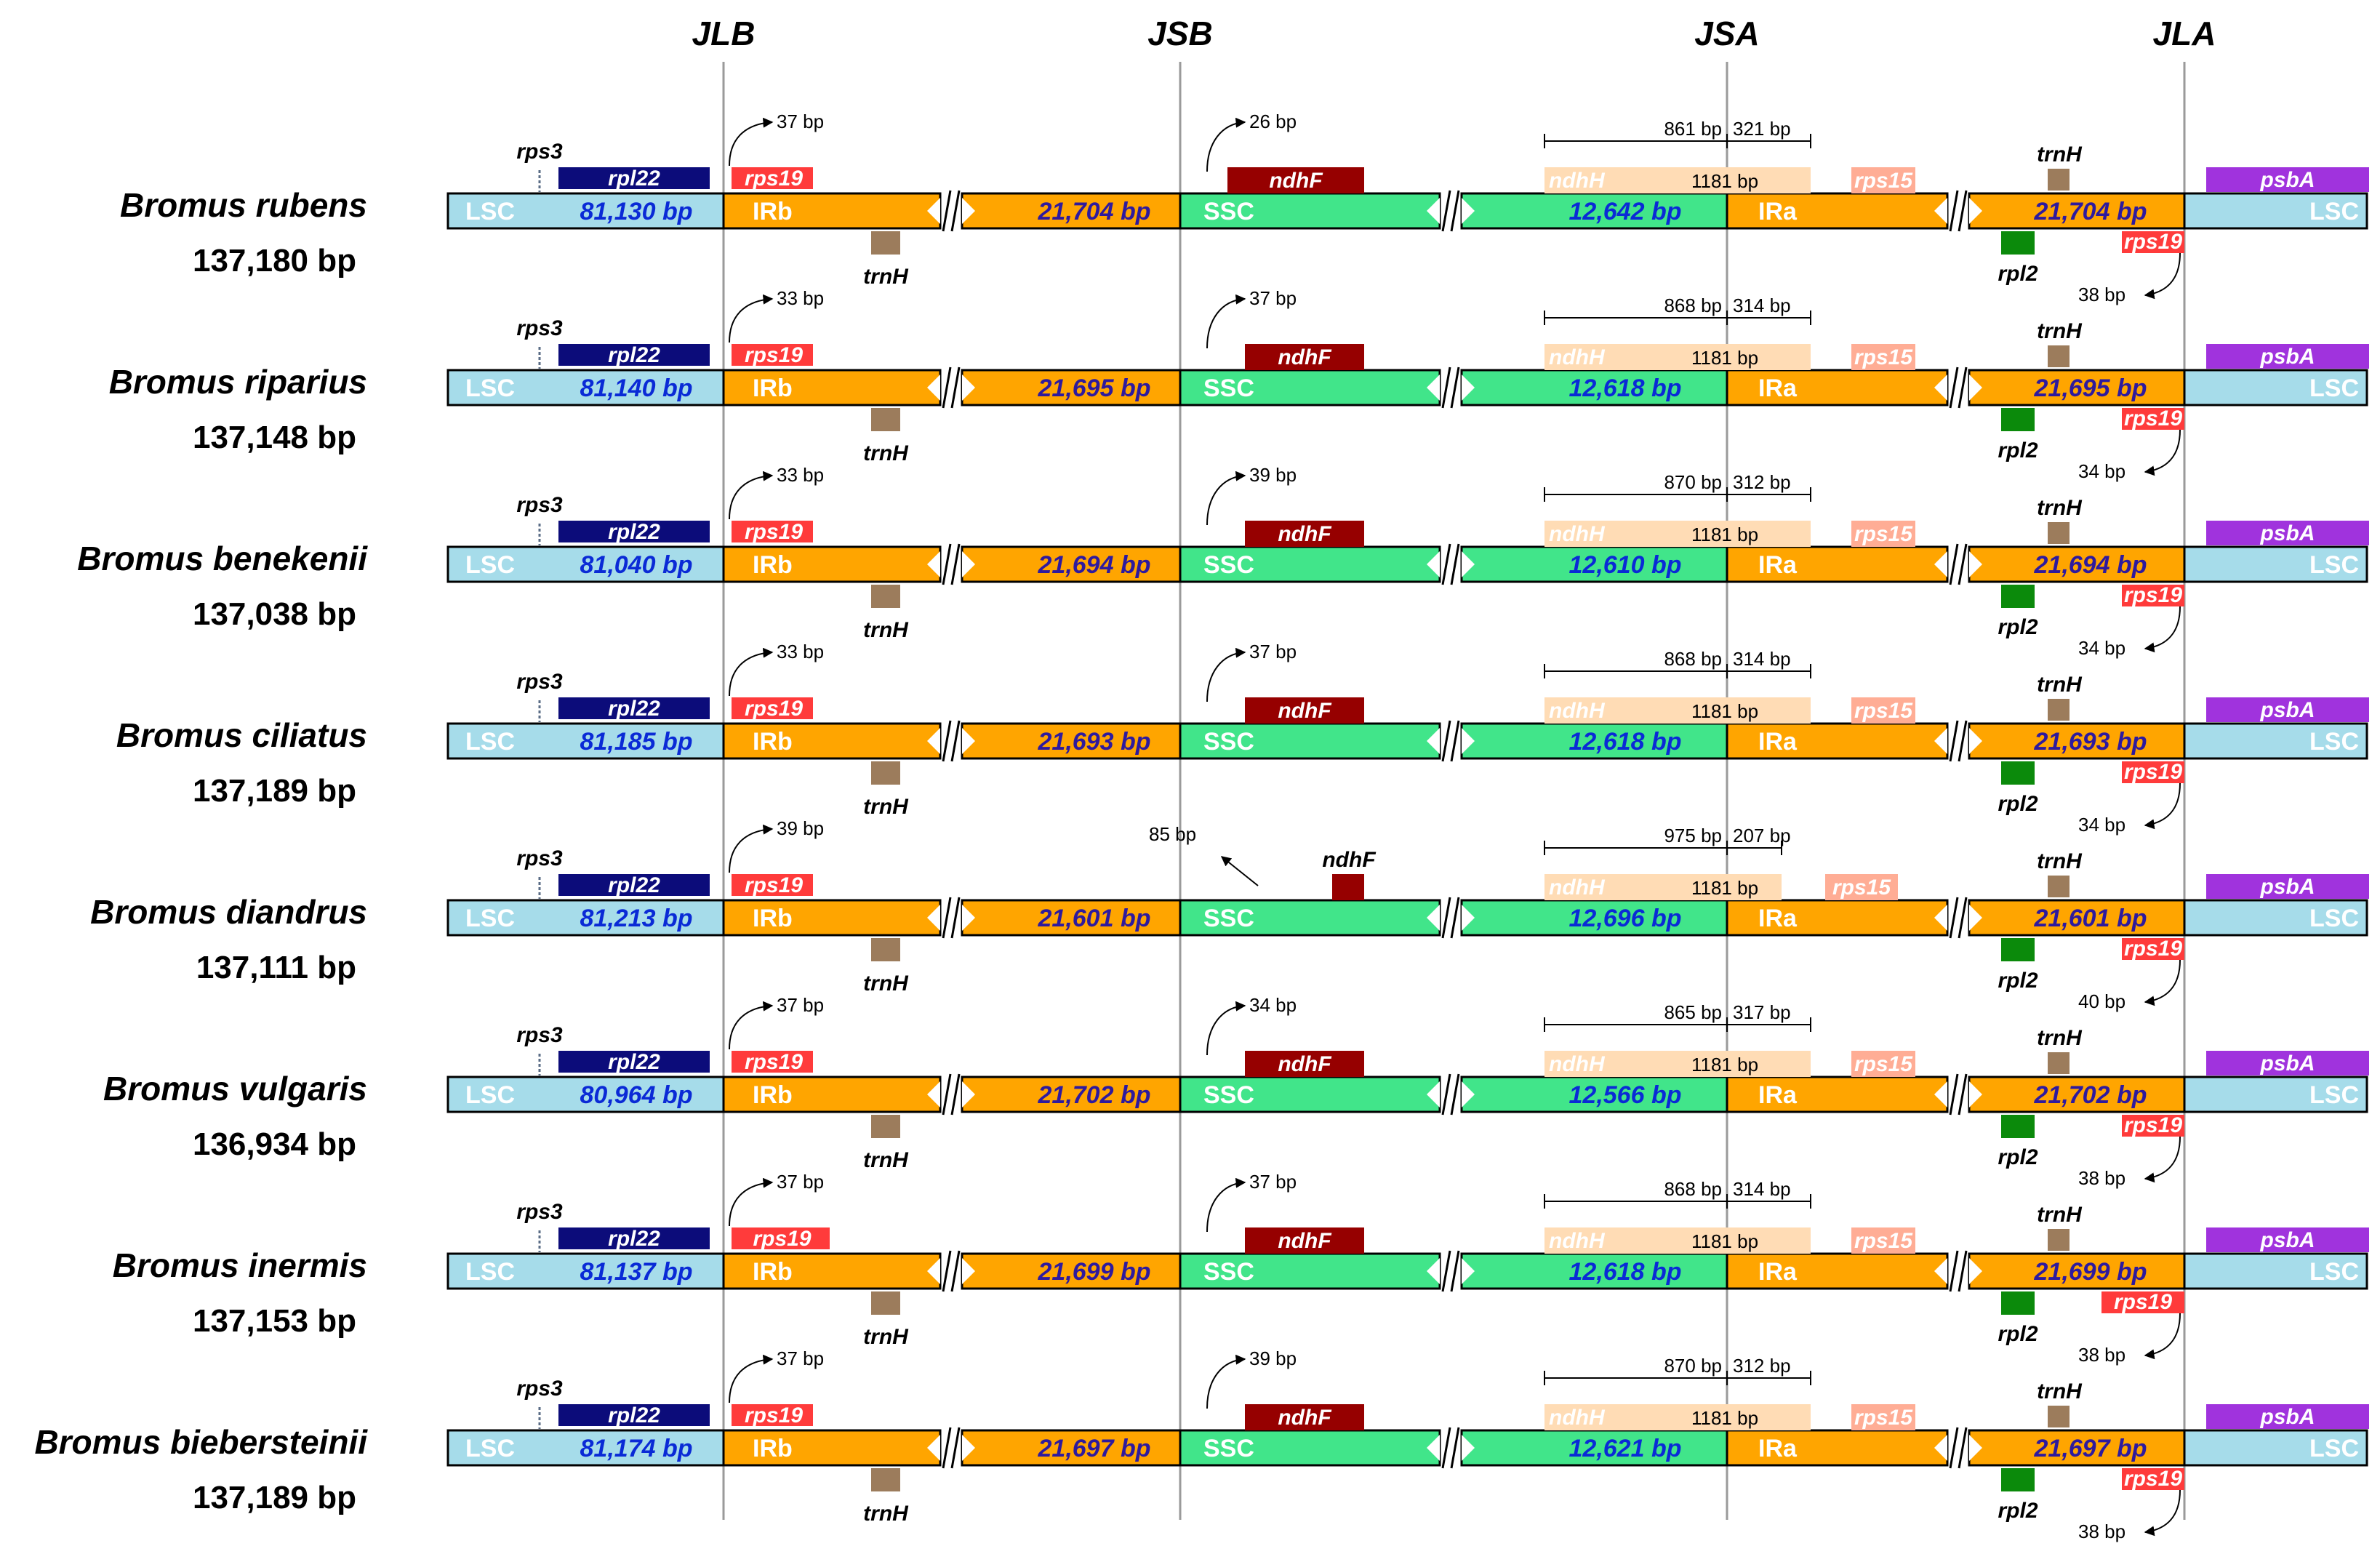 The height and width of the screenshot is (1546, 2380). What do you see at coordinates (636, 565) in the screenshot?
I see `lsc-length: 81,040 bp` at bounding box center [636, 565].